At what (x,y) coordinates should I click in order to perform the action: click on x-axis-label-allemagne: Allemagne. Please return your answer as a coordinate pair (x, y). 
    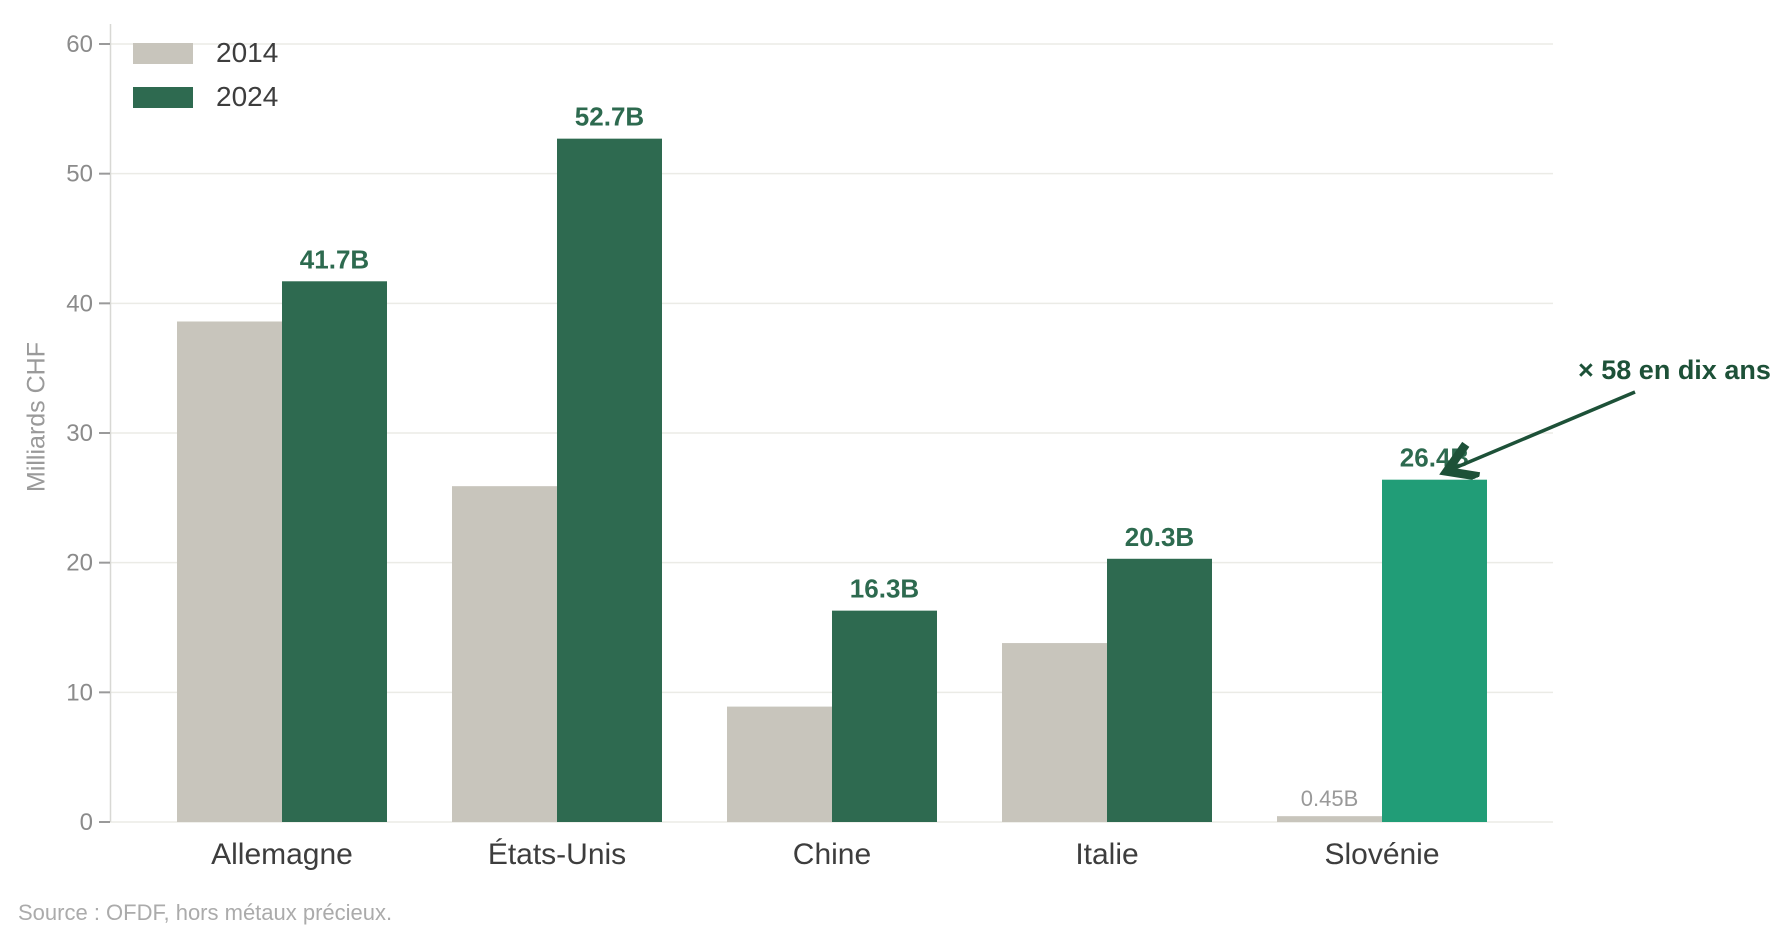
    Looking at the image, I should click on (282, 854).